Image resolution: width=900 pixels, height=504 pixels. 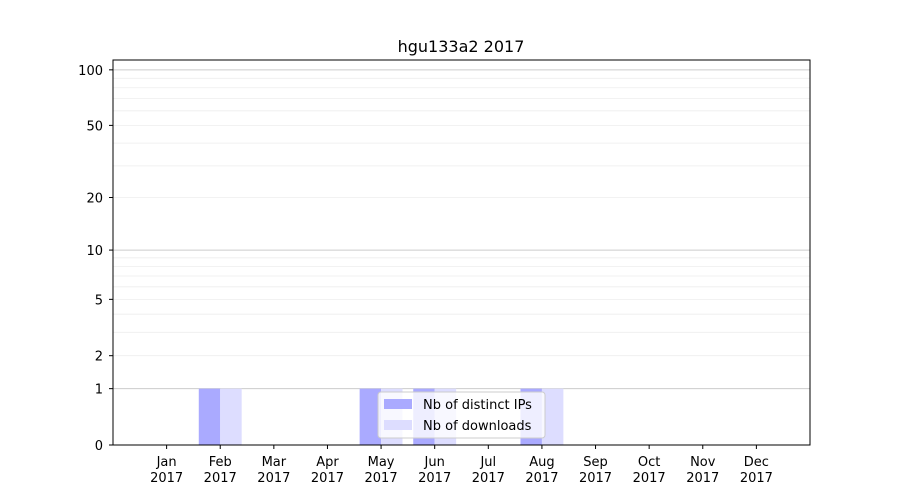 I want to click on legend-label-downloads: Nb of downloads, so click(x=477, y=426).